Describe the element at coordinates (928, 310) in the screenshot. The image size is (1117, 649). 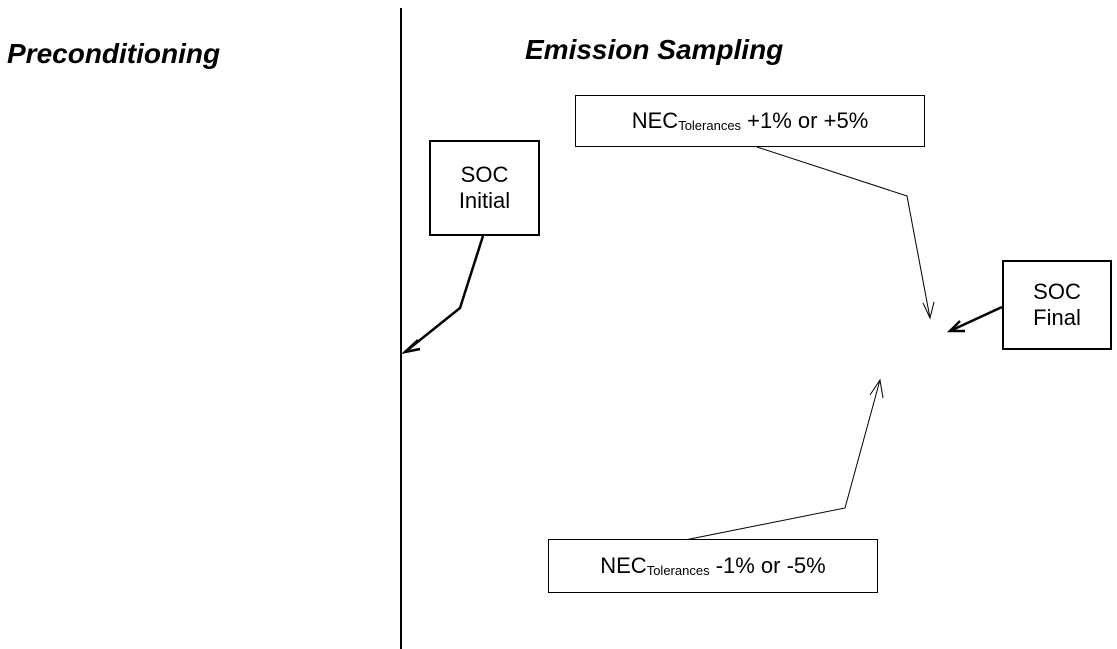
I see `nec-upper-arrowhead` at that location.